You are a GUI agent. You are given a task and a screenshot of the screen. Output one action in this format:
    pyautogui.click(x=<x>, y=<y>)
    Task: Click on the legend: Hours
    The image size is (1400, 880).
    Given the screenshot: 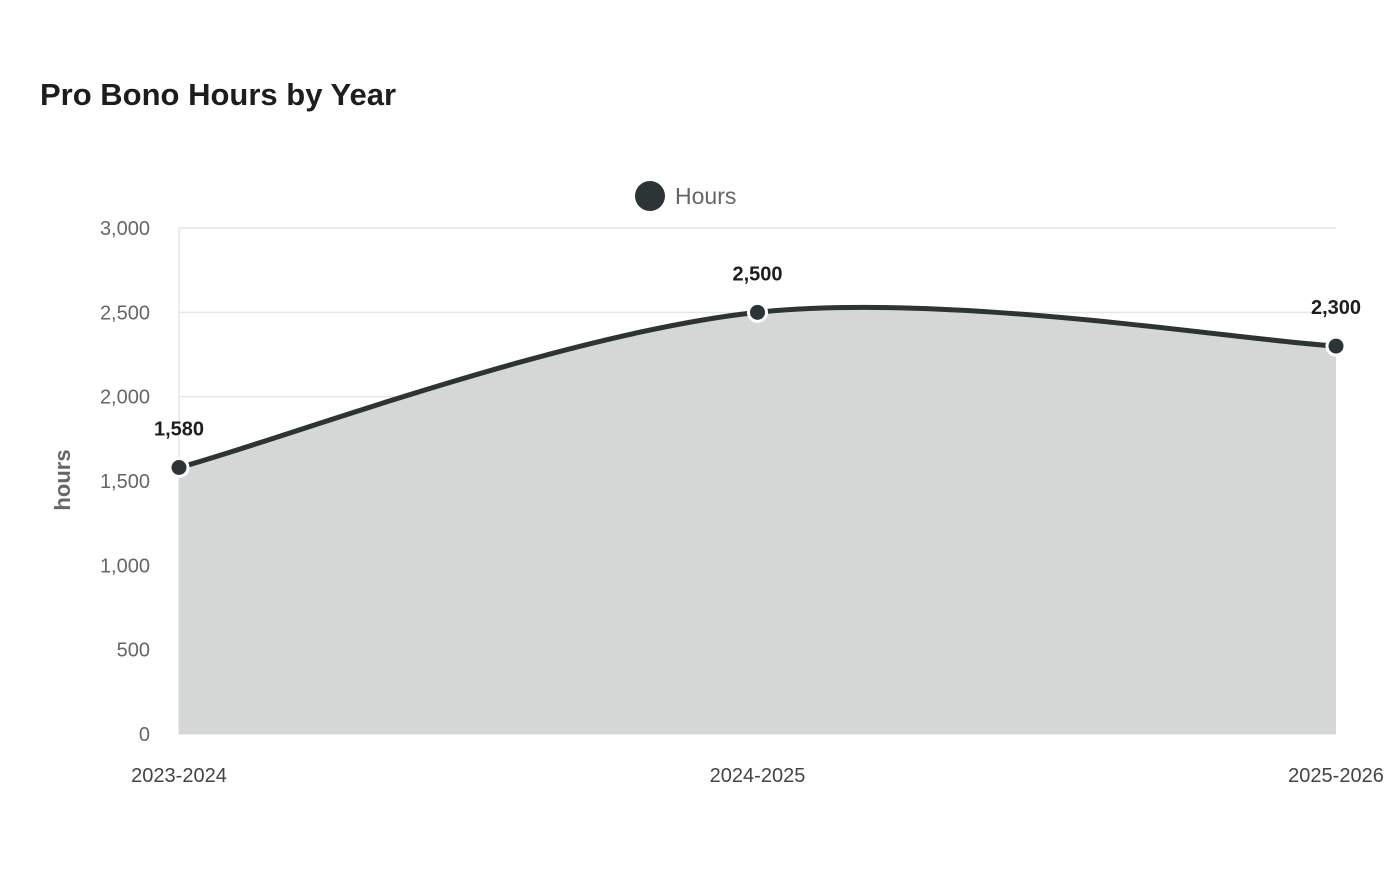 What is the action you would take?
    pyautogui.click(x=685, y=196)
    